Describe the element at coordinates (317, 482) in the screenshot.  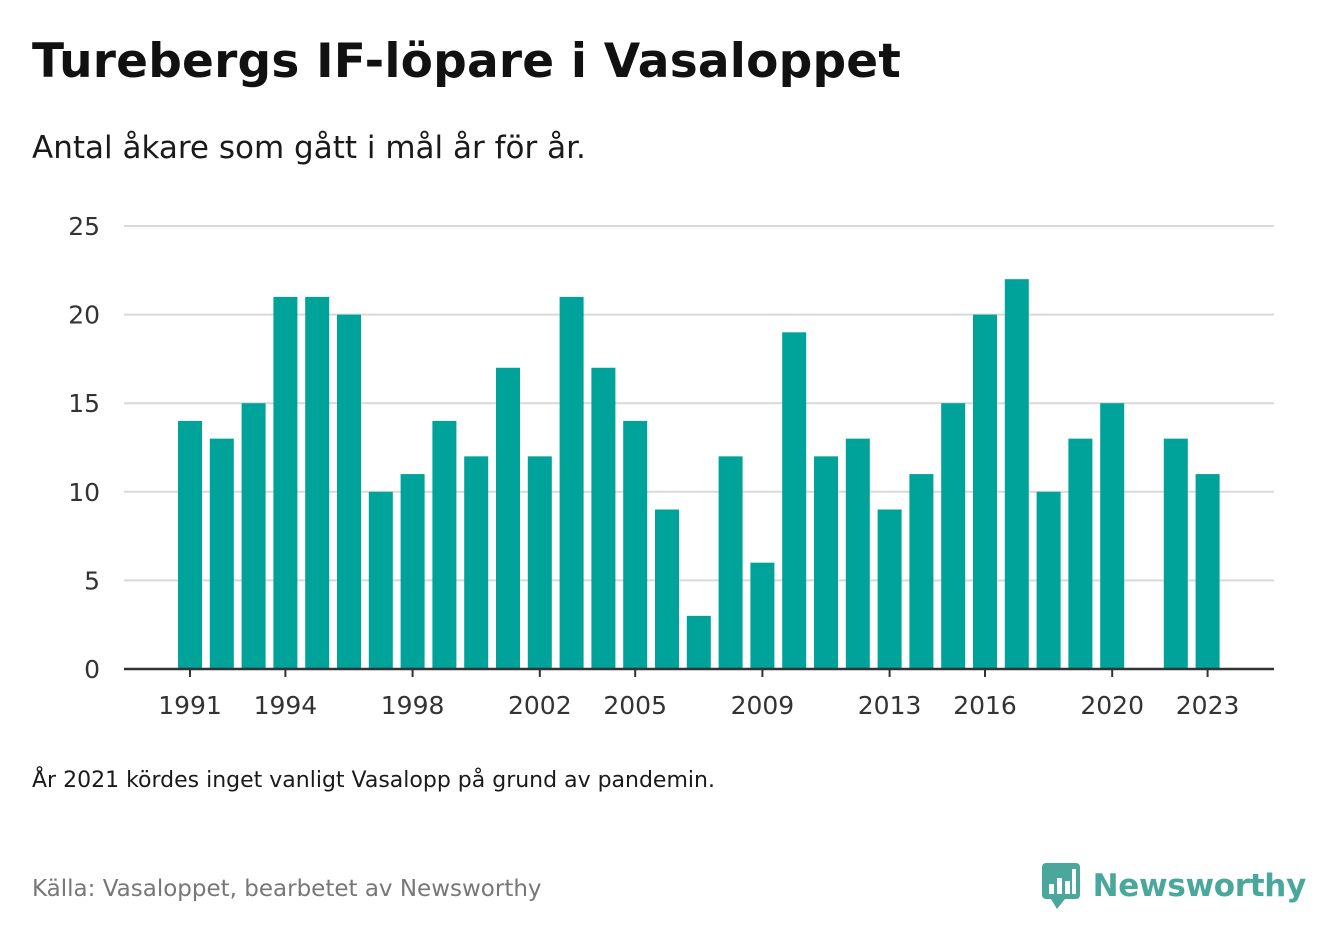
I see `bar-1995` at that location.